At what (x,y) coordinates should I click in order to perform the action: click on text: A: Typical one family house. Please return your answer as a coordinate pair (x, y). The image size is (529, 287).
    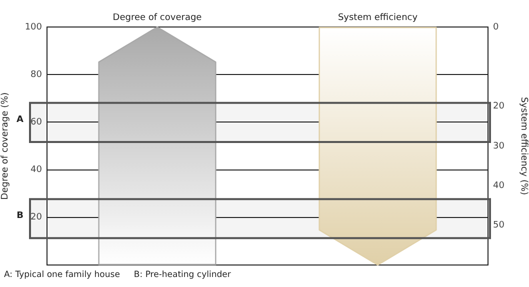
    Looking at the image, I should click on (62, 275).